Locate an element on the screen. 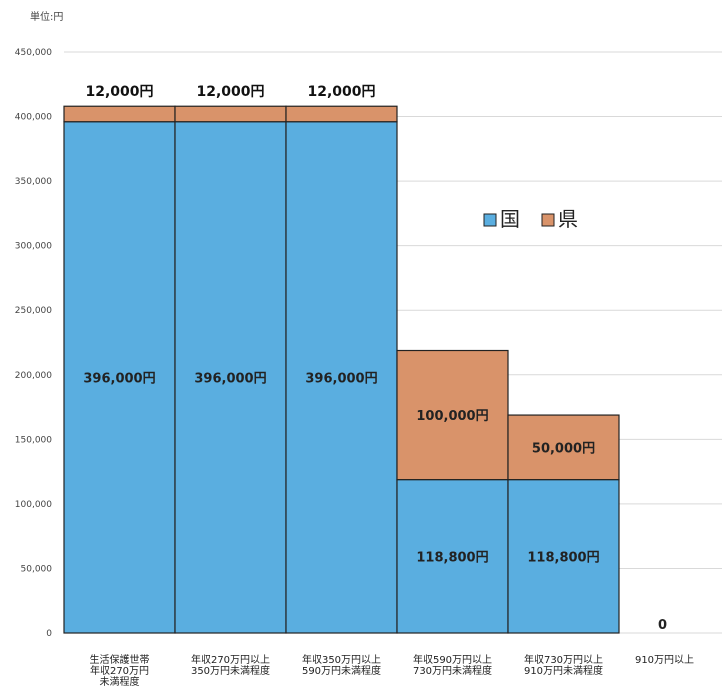 The image size is (722, 697). x-tick-label: 年収270万円以上 is located at coordinates (230, 659).